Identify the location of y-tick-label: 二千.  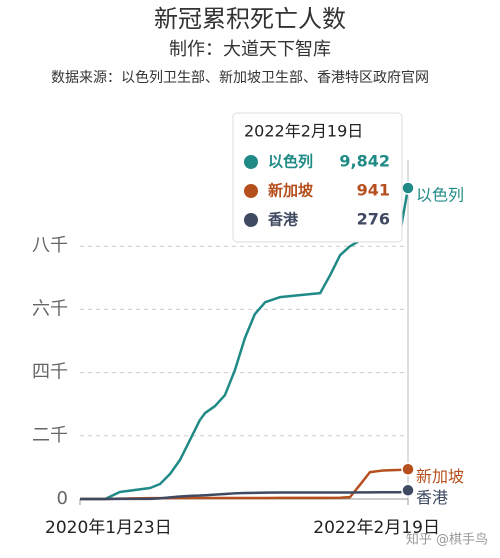
(50, 435).